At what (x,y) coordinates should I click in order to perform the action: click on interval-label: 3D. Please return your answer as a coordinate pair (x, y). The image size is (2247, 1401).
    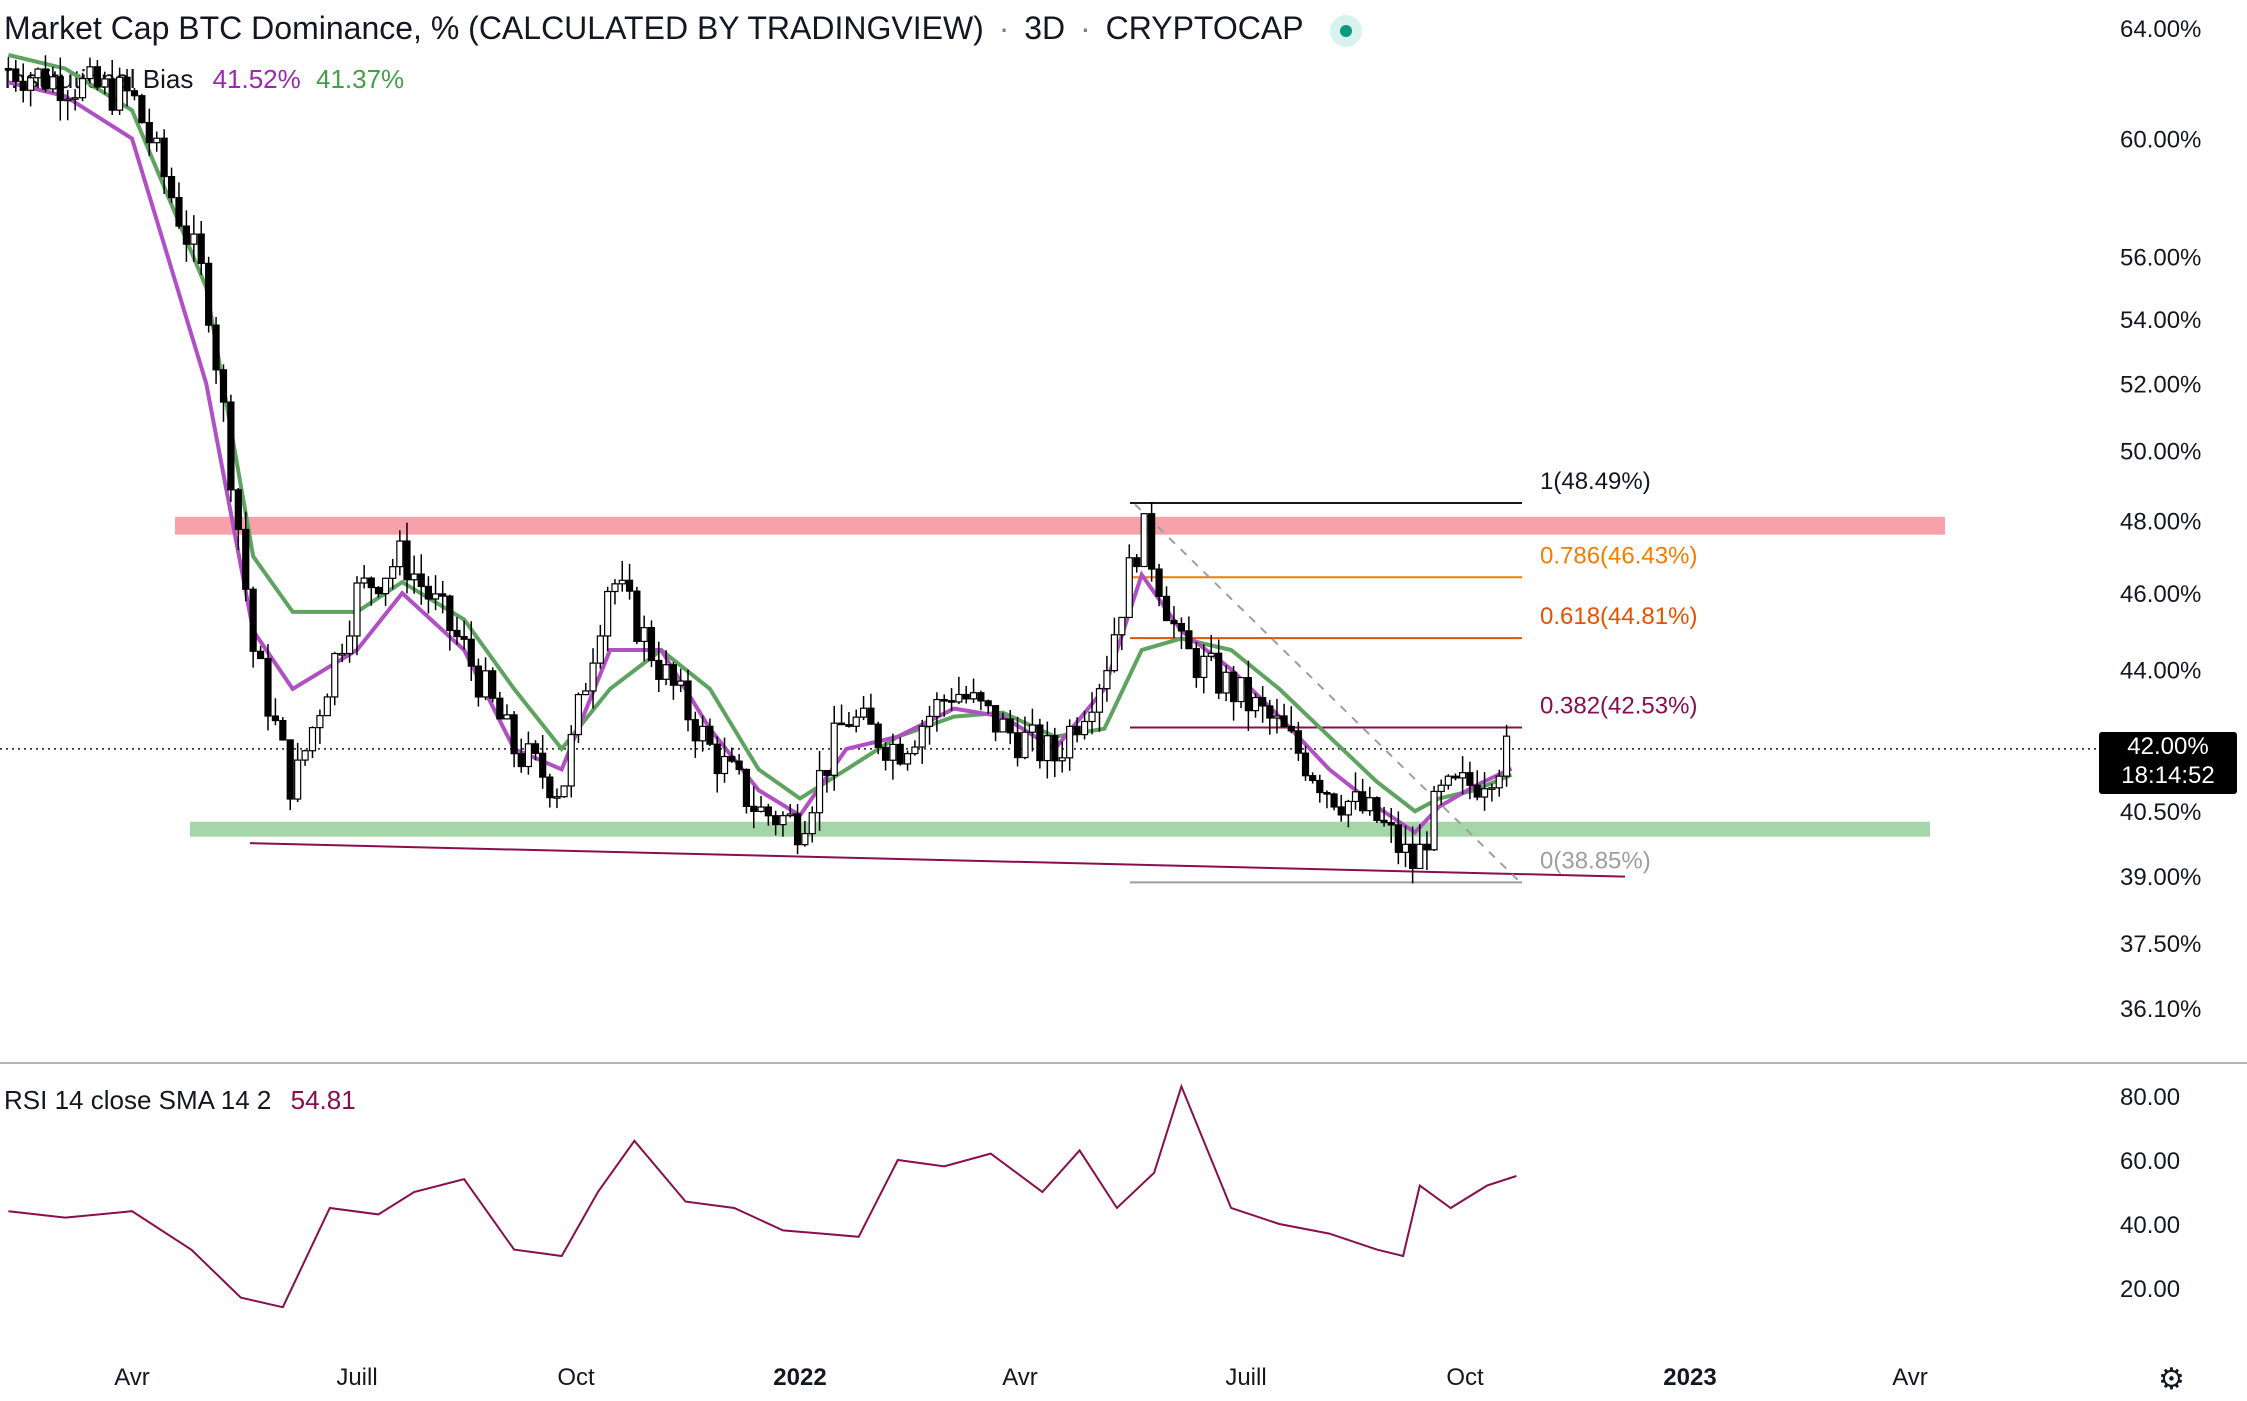
    Looking at the image, I should click on (1045, 28).